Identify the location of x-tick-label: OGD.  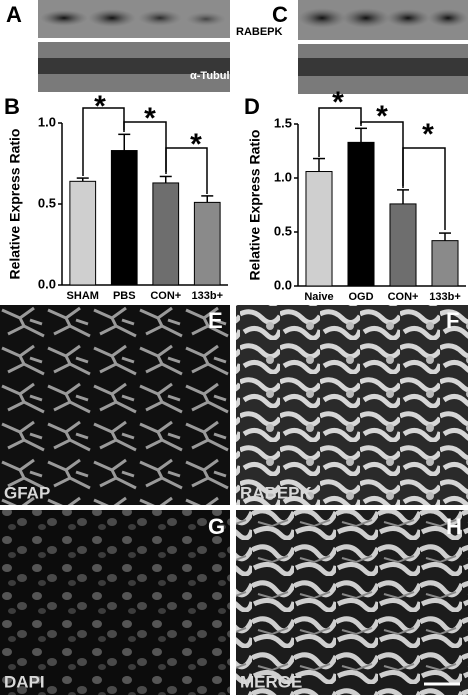
(360, 297).